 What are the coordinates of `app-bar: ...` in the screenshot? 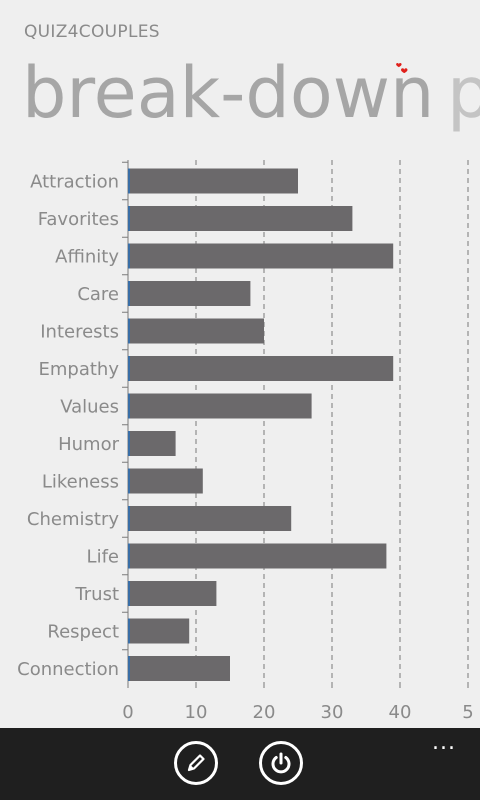 It's located at (240, 764).